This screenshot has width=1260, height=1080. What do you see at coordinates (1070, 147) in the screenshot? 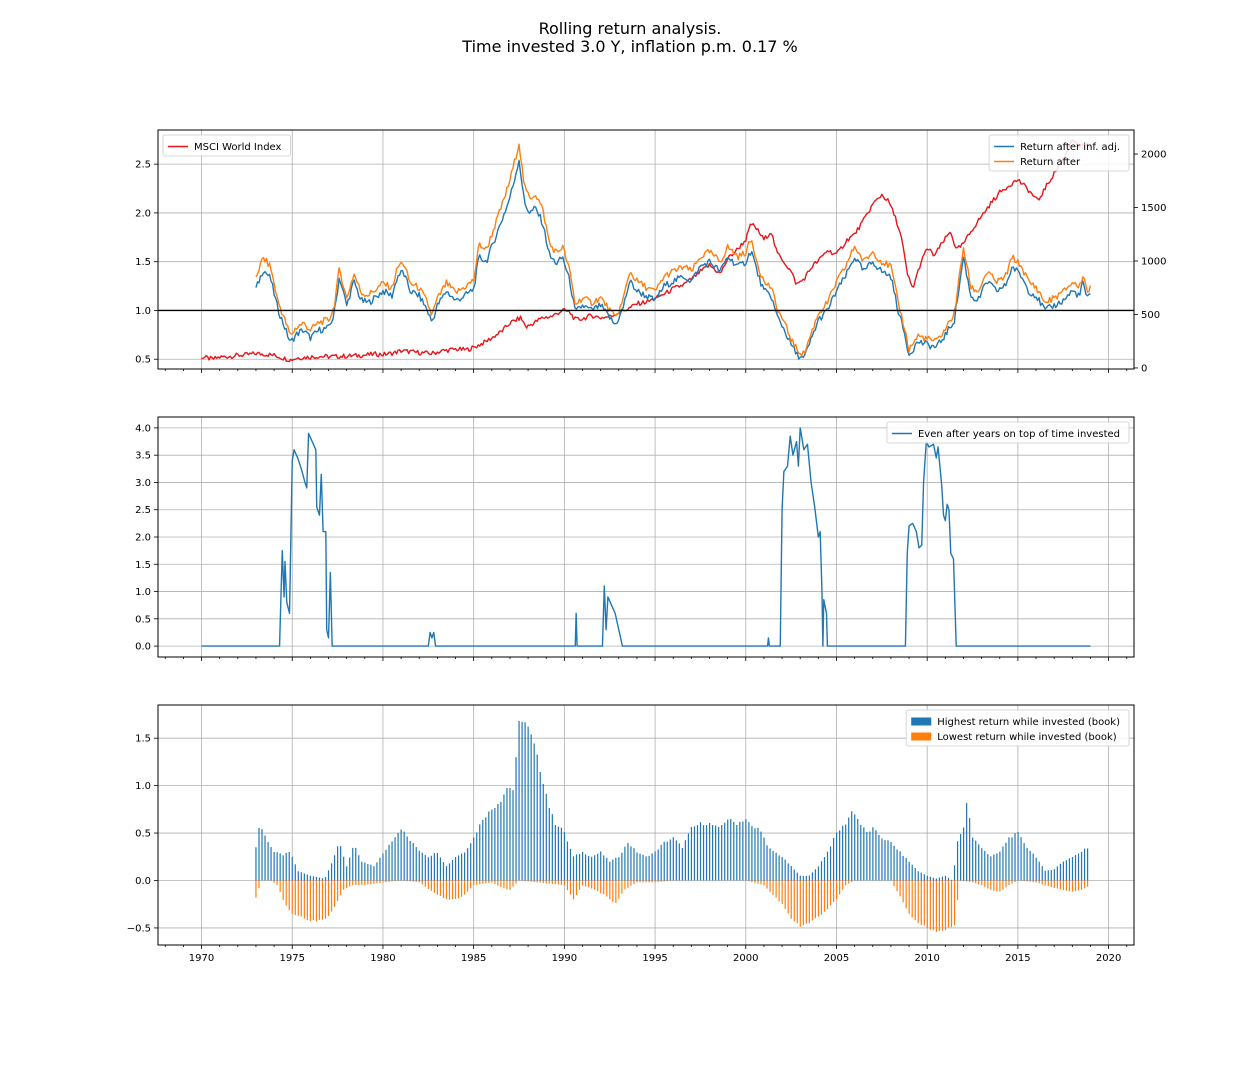
I see `legend-label: Return after inf. adj.` at bounding box center [1070, 147].